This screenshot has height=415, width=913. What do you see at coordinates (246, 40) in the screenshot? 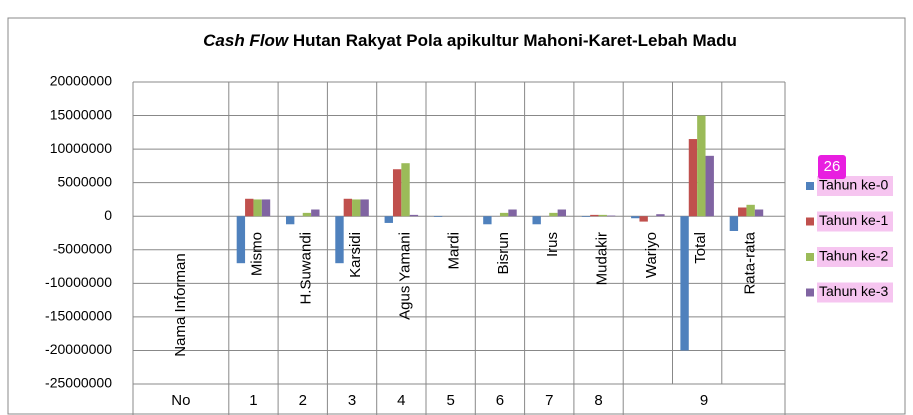
I see `title-italic: Cash Flow` at bounding box center [246, 40].